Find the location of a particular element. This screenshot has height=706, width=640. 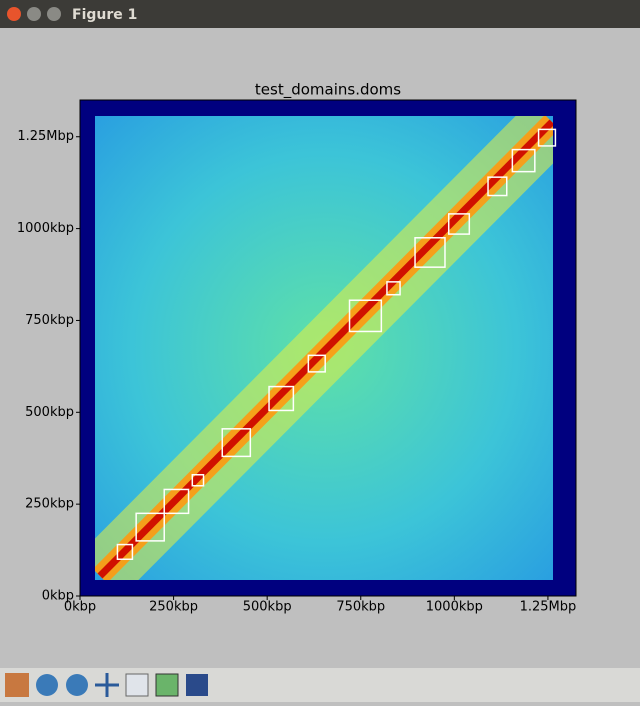

toolbar-buttons is located at coordinates (106, 685).